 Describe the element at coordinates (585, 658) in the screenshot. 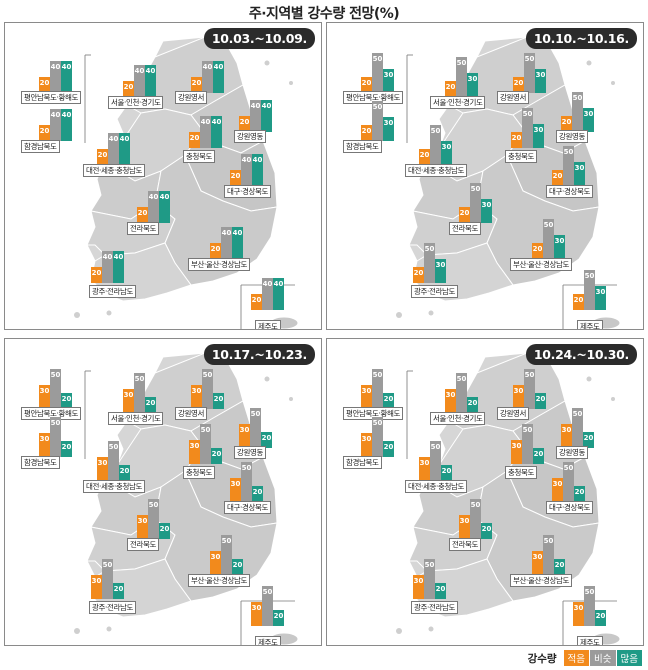

I see `legend: 강수량 적음 비슷 많음` at that location.